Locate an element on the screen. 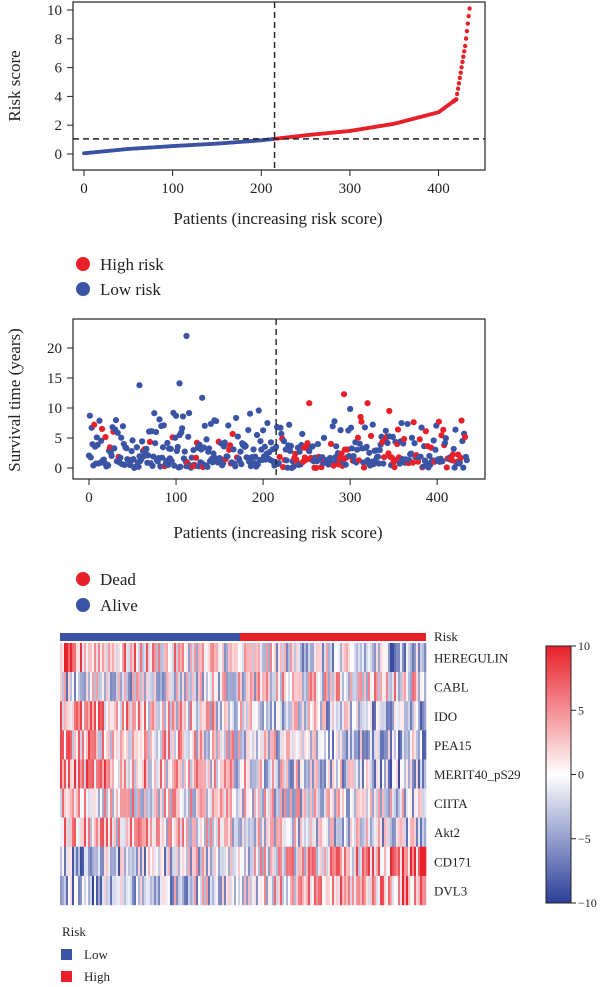  risk-y-tick-label: 4 is located at coordinates (59, 97).